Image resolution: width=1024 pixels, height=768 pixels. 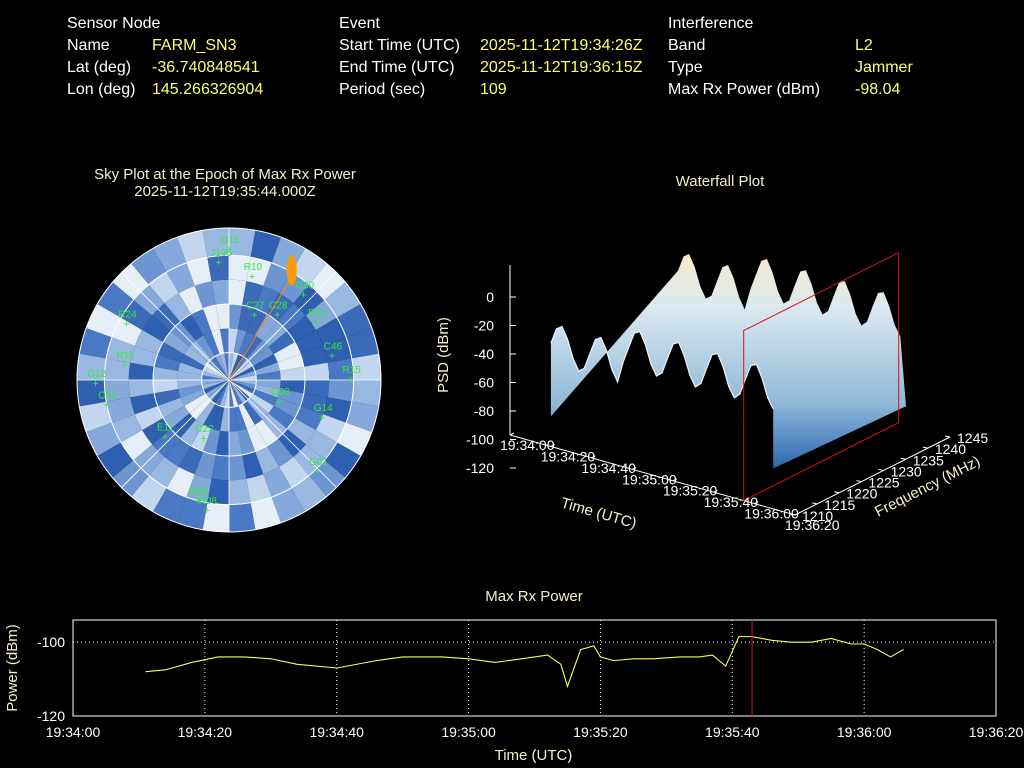 What do you see at coordinates (397, 67) in the screenshot?
I see `event-end-label: End Time (UTC)` at bounding box center [397, 67].